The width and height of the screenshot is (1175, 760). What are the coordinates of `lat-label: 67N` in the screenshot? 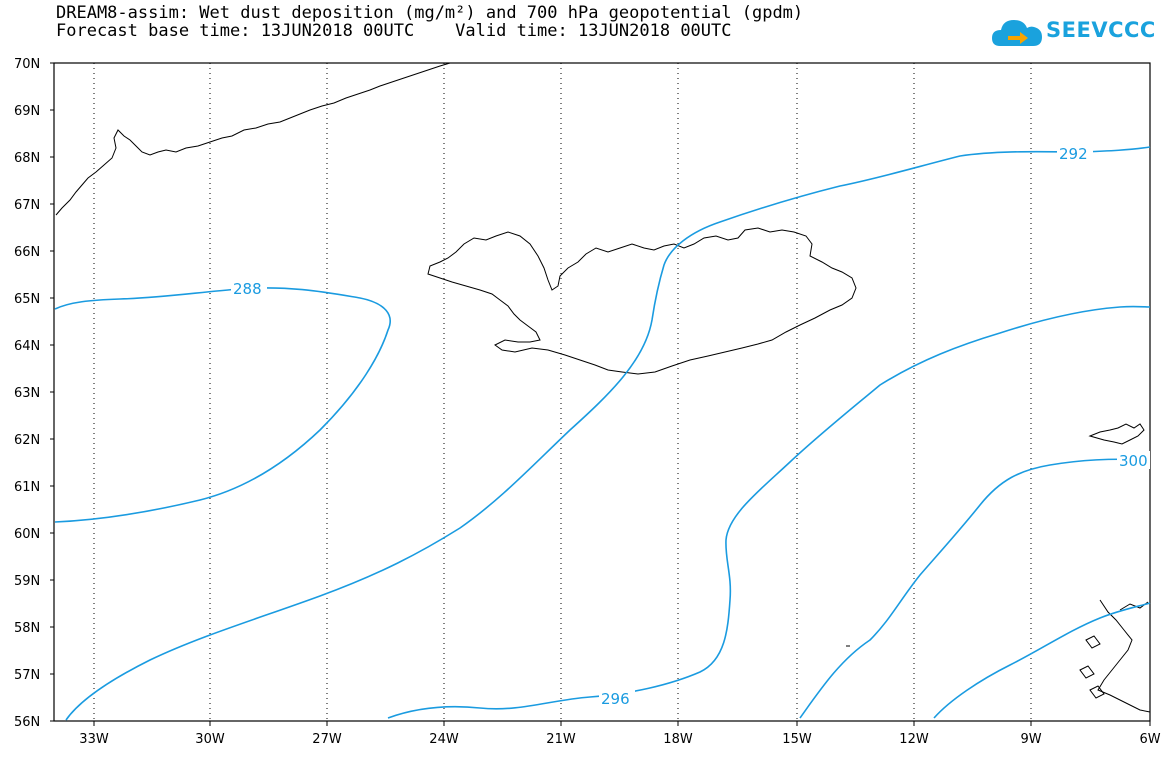 It's located at (27, 205).